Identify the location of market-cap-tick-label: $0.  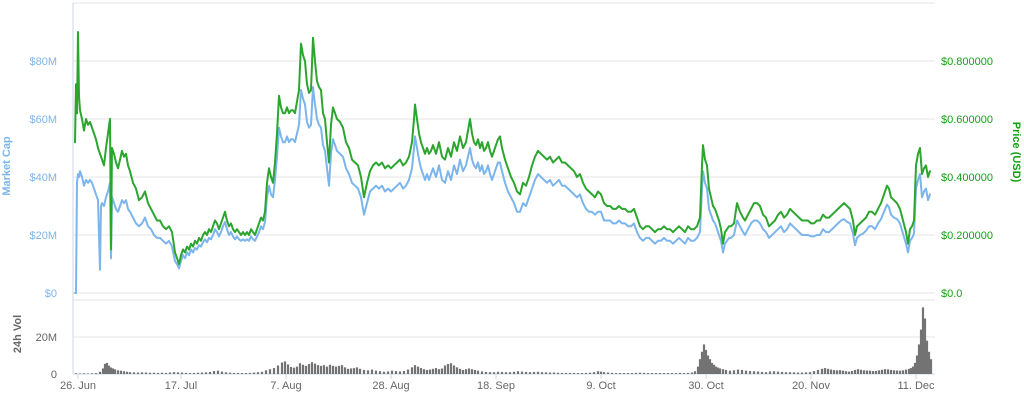
(51, 294).